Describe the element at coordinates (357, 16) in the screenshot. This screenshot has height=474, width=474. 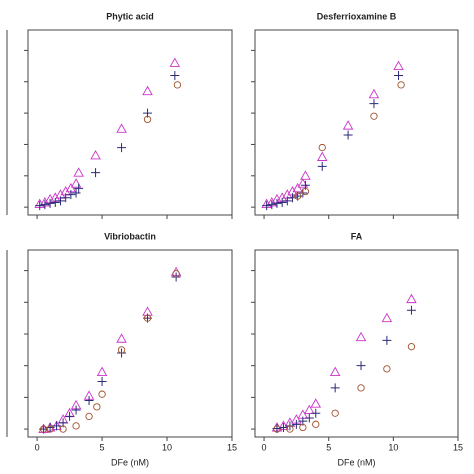
I see `panel-title: Desferrioxamine B` at that location.